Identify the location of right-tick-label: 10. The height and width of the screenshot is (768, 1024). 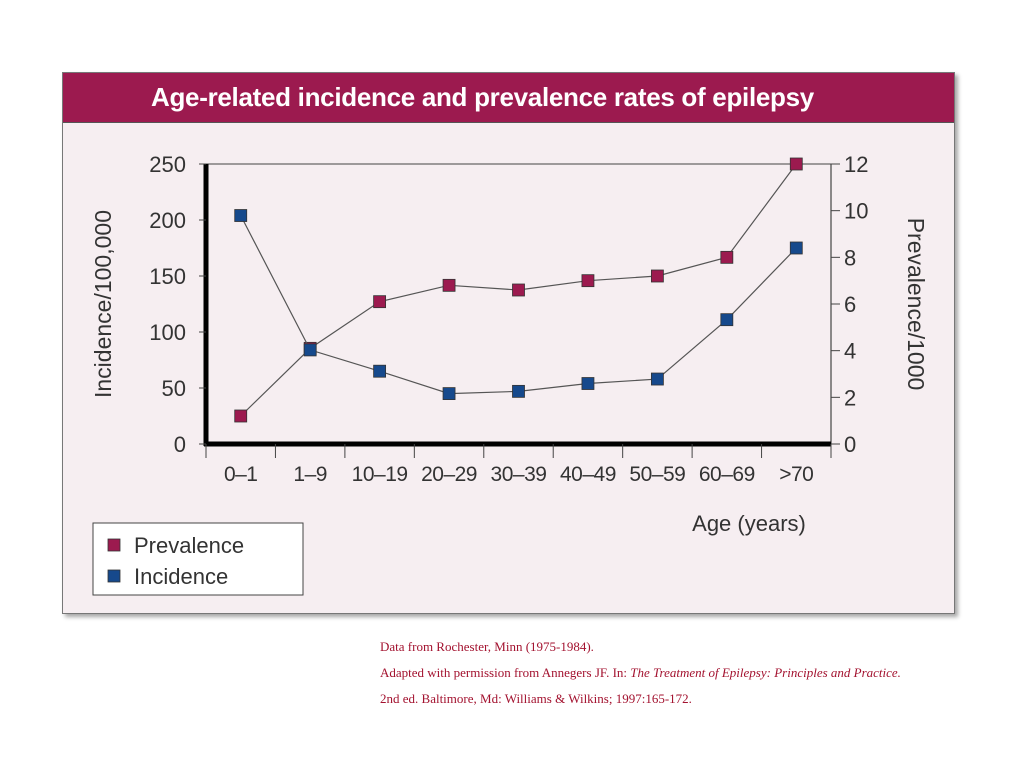
(856, 211).